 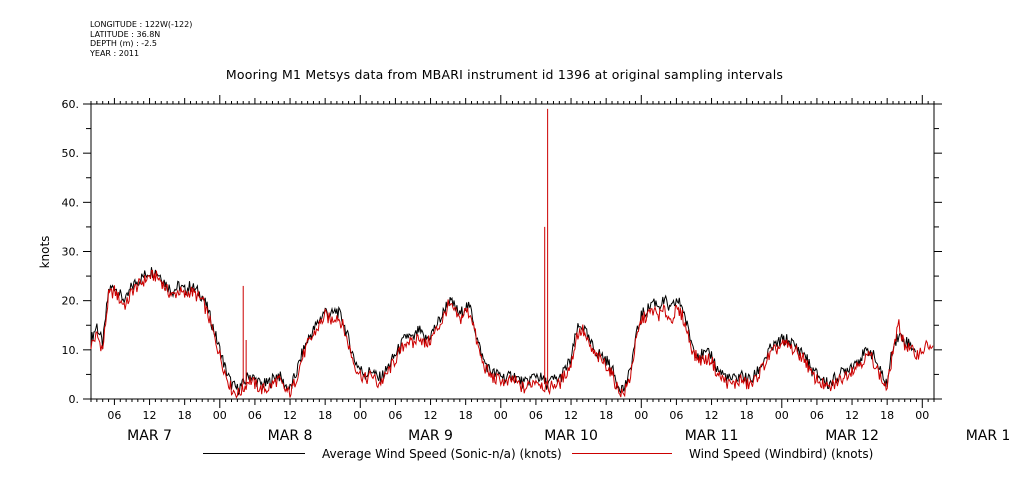 I want to click on x-day-label: MAR 13, so click(x=987, y=436).